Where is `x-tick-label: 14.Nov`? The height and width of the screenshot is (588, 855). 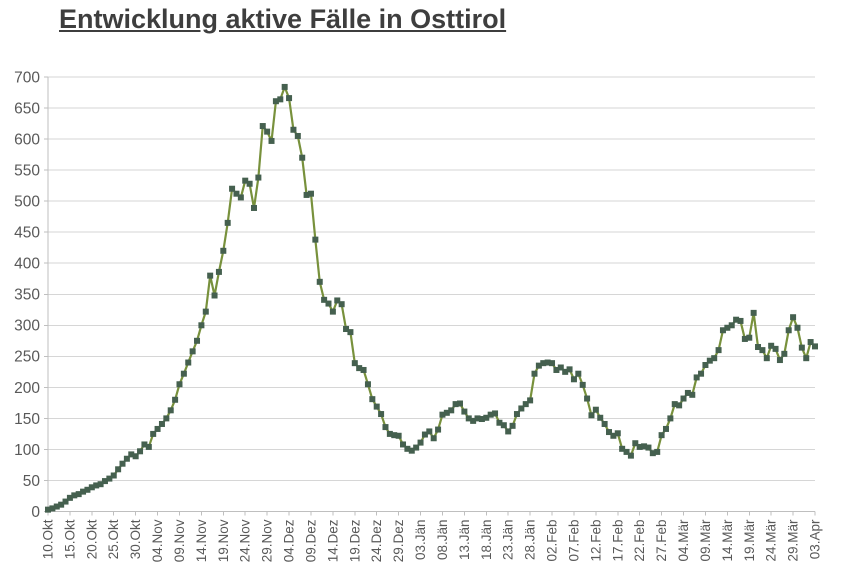
x-tick-label: 14.Nov is located at coordinates (201, 540).